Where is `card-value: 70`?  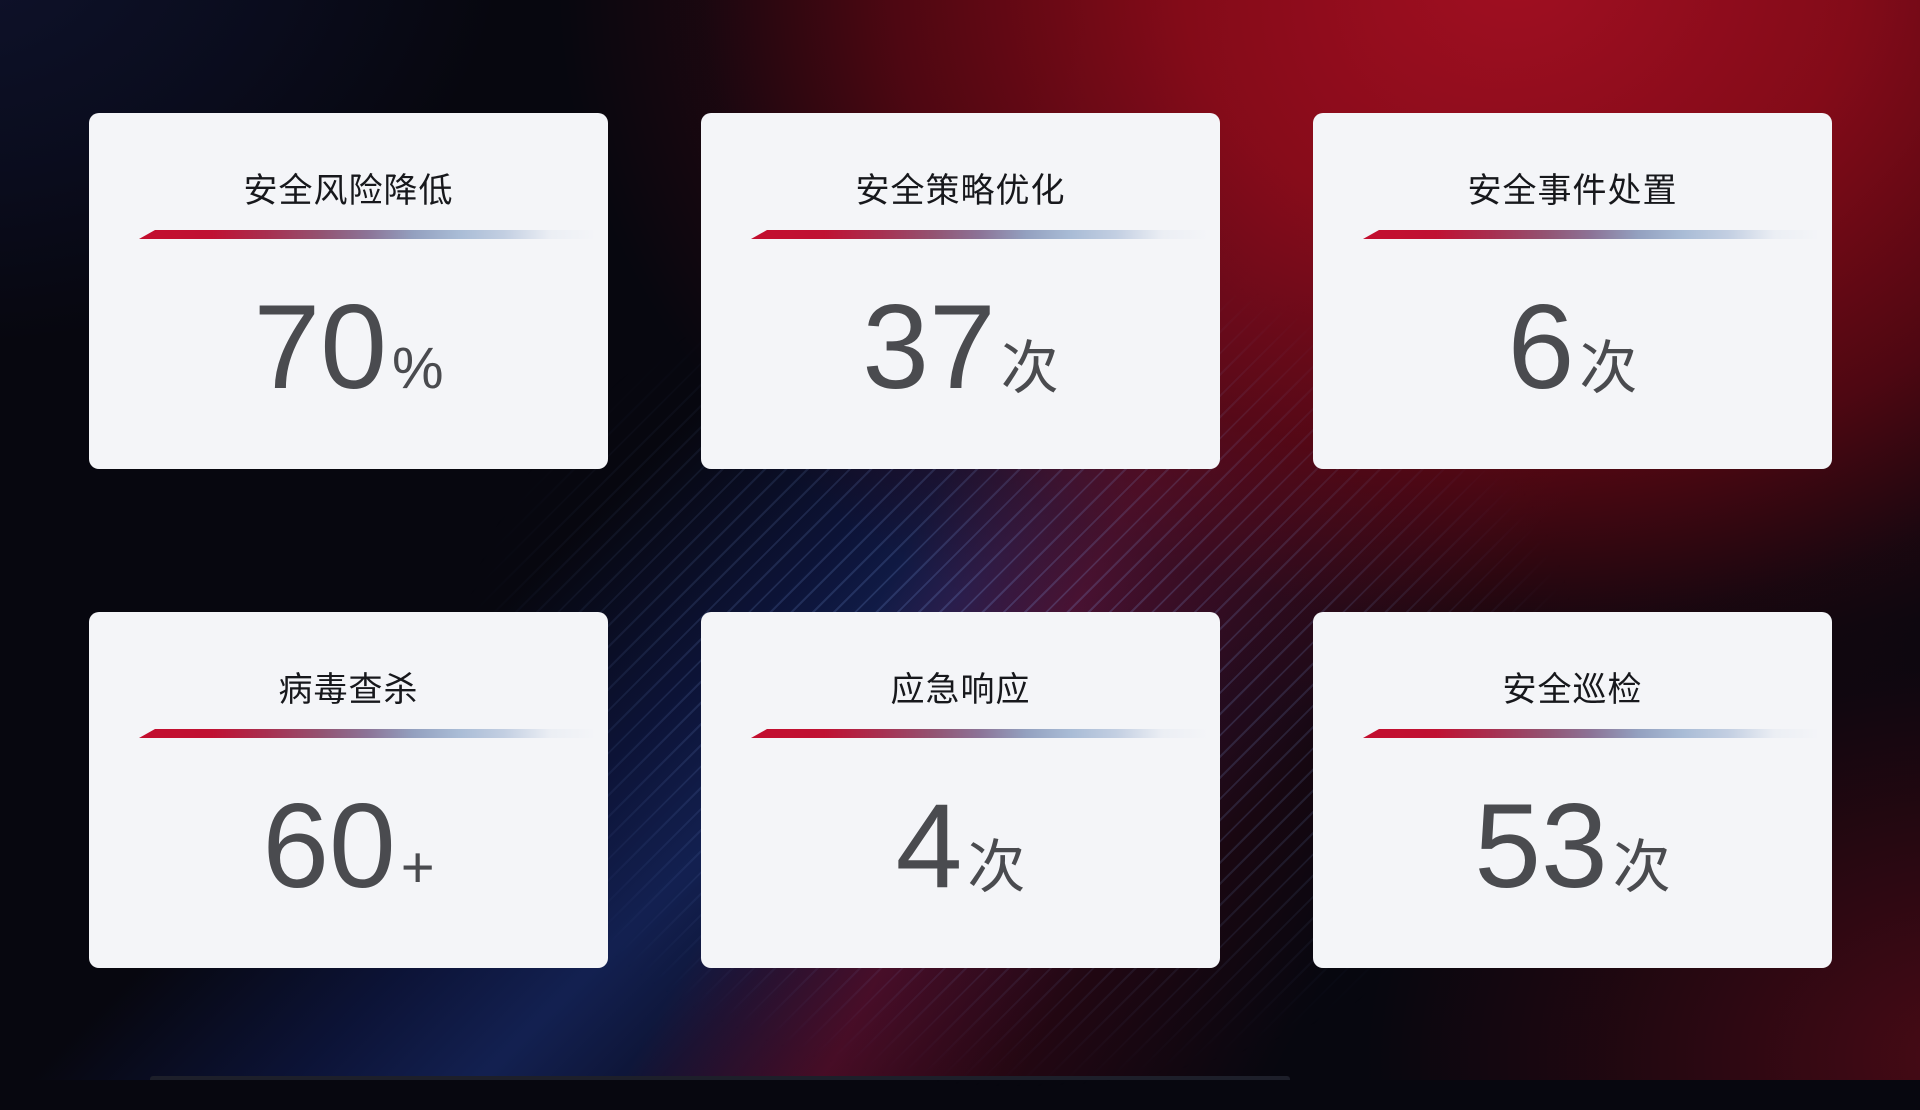 card-value: 70 is located at coordinates (320, 347).